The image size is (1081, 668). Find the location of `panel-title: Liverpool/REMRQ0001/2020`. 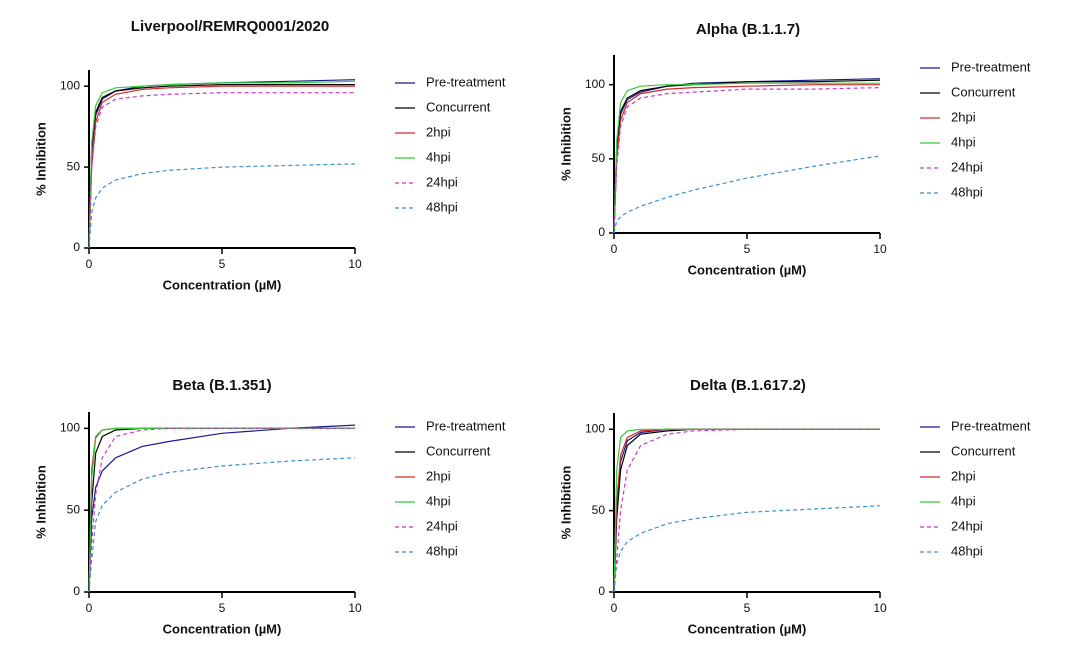

panel-title: Liverpool/REMRQ0001/2020 is located at coordinates (230, 26).